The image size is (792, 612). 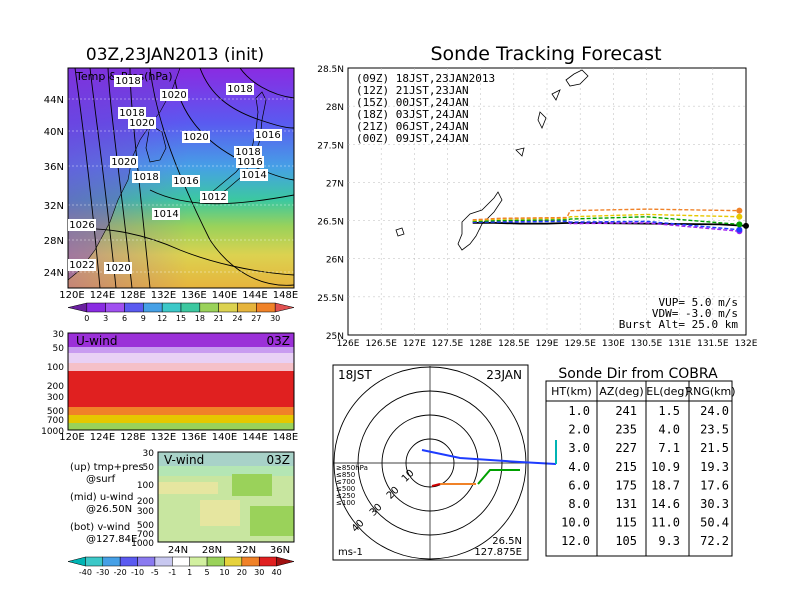 I want to click on undefined-tick: 30, so click(x=275, y=318).